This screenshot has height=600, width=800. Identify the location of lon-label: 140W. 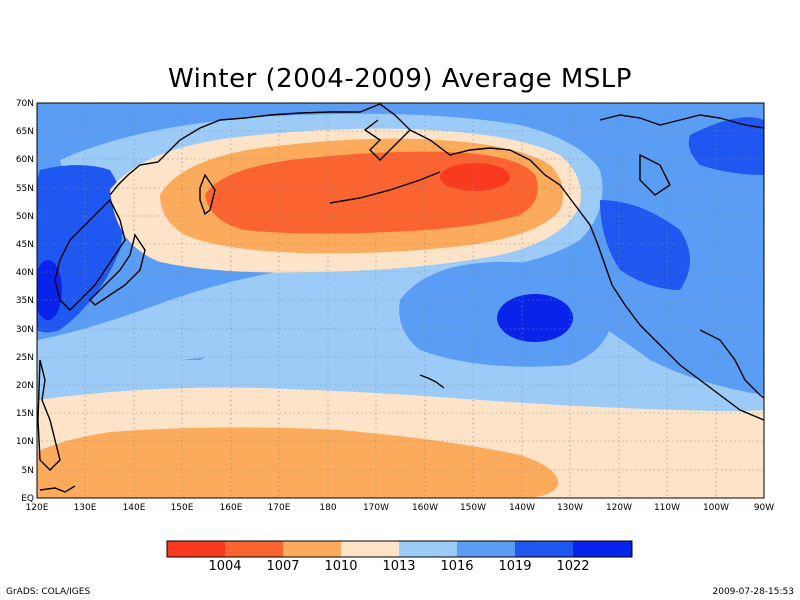
(522, 508).